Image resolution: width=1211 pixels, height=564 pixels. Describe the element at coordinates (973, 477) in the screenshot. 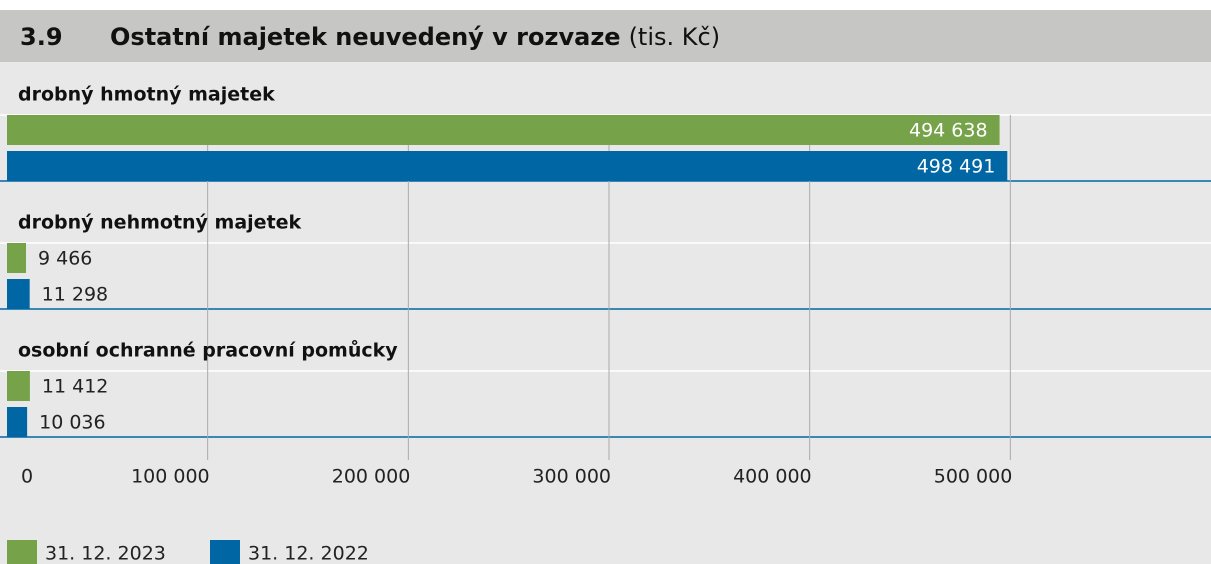

I see `x-tick-label: 500 000` at that location.